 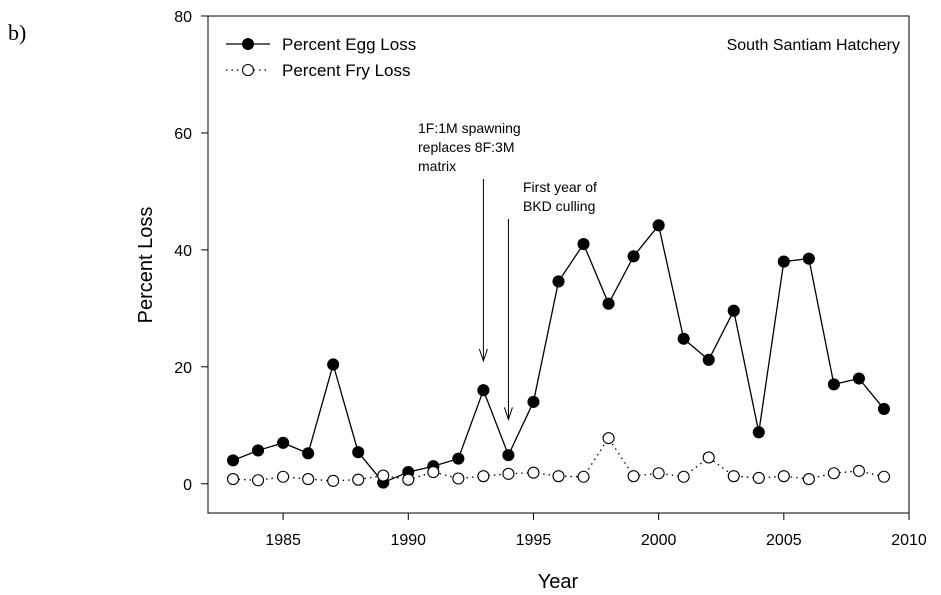 I want to click on point-fry-1999, so click(x=633, y=476).